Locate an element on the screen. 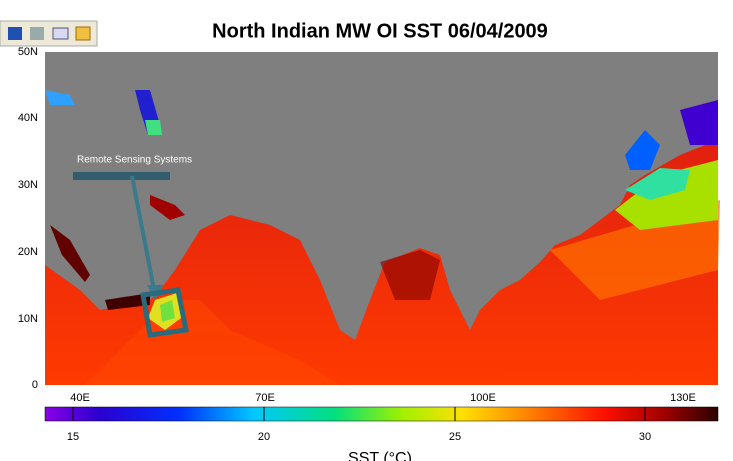 The height and width of the screenshot is (461, 733). title: North Indian MW OI SST 06/04/2009 is located at coordinates (380, 31).